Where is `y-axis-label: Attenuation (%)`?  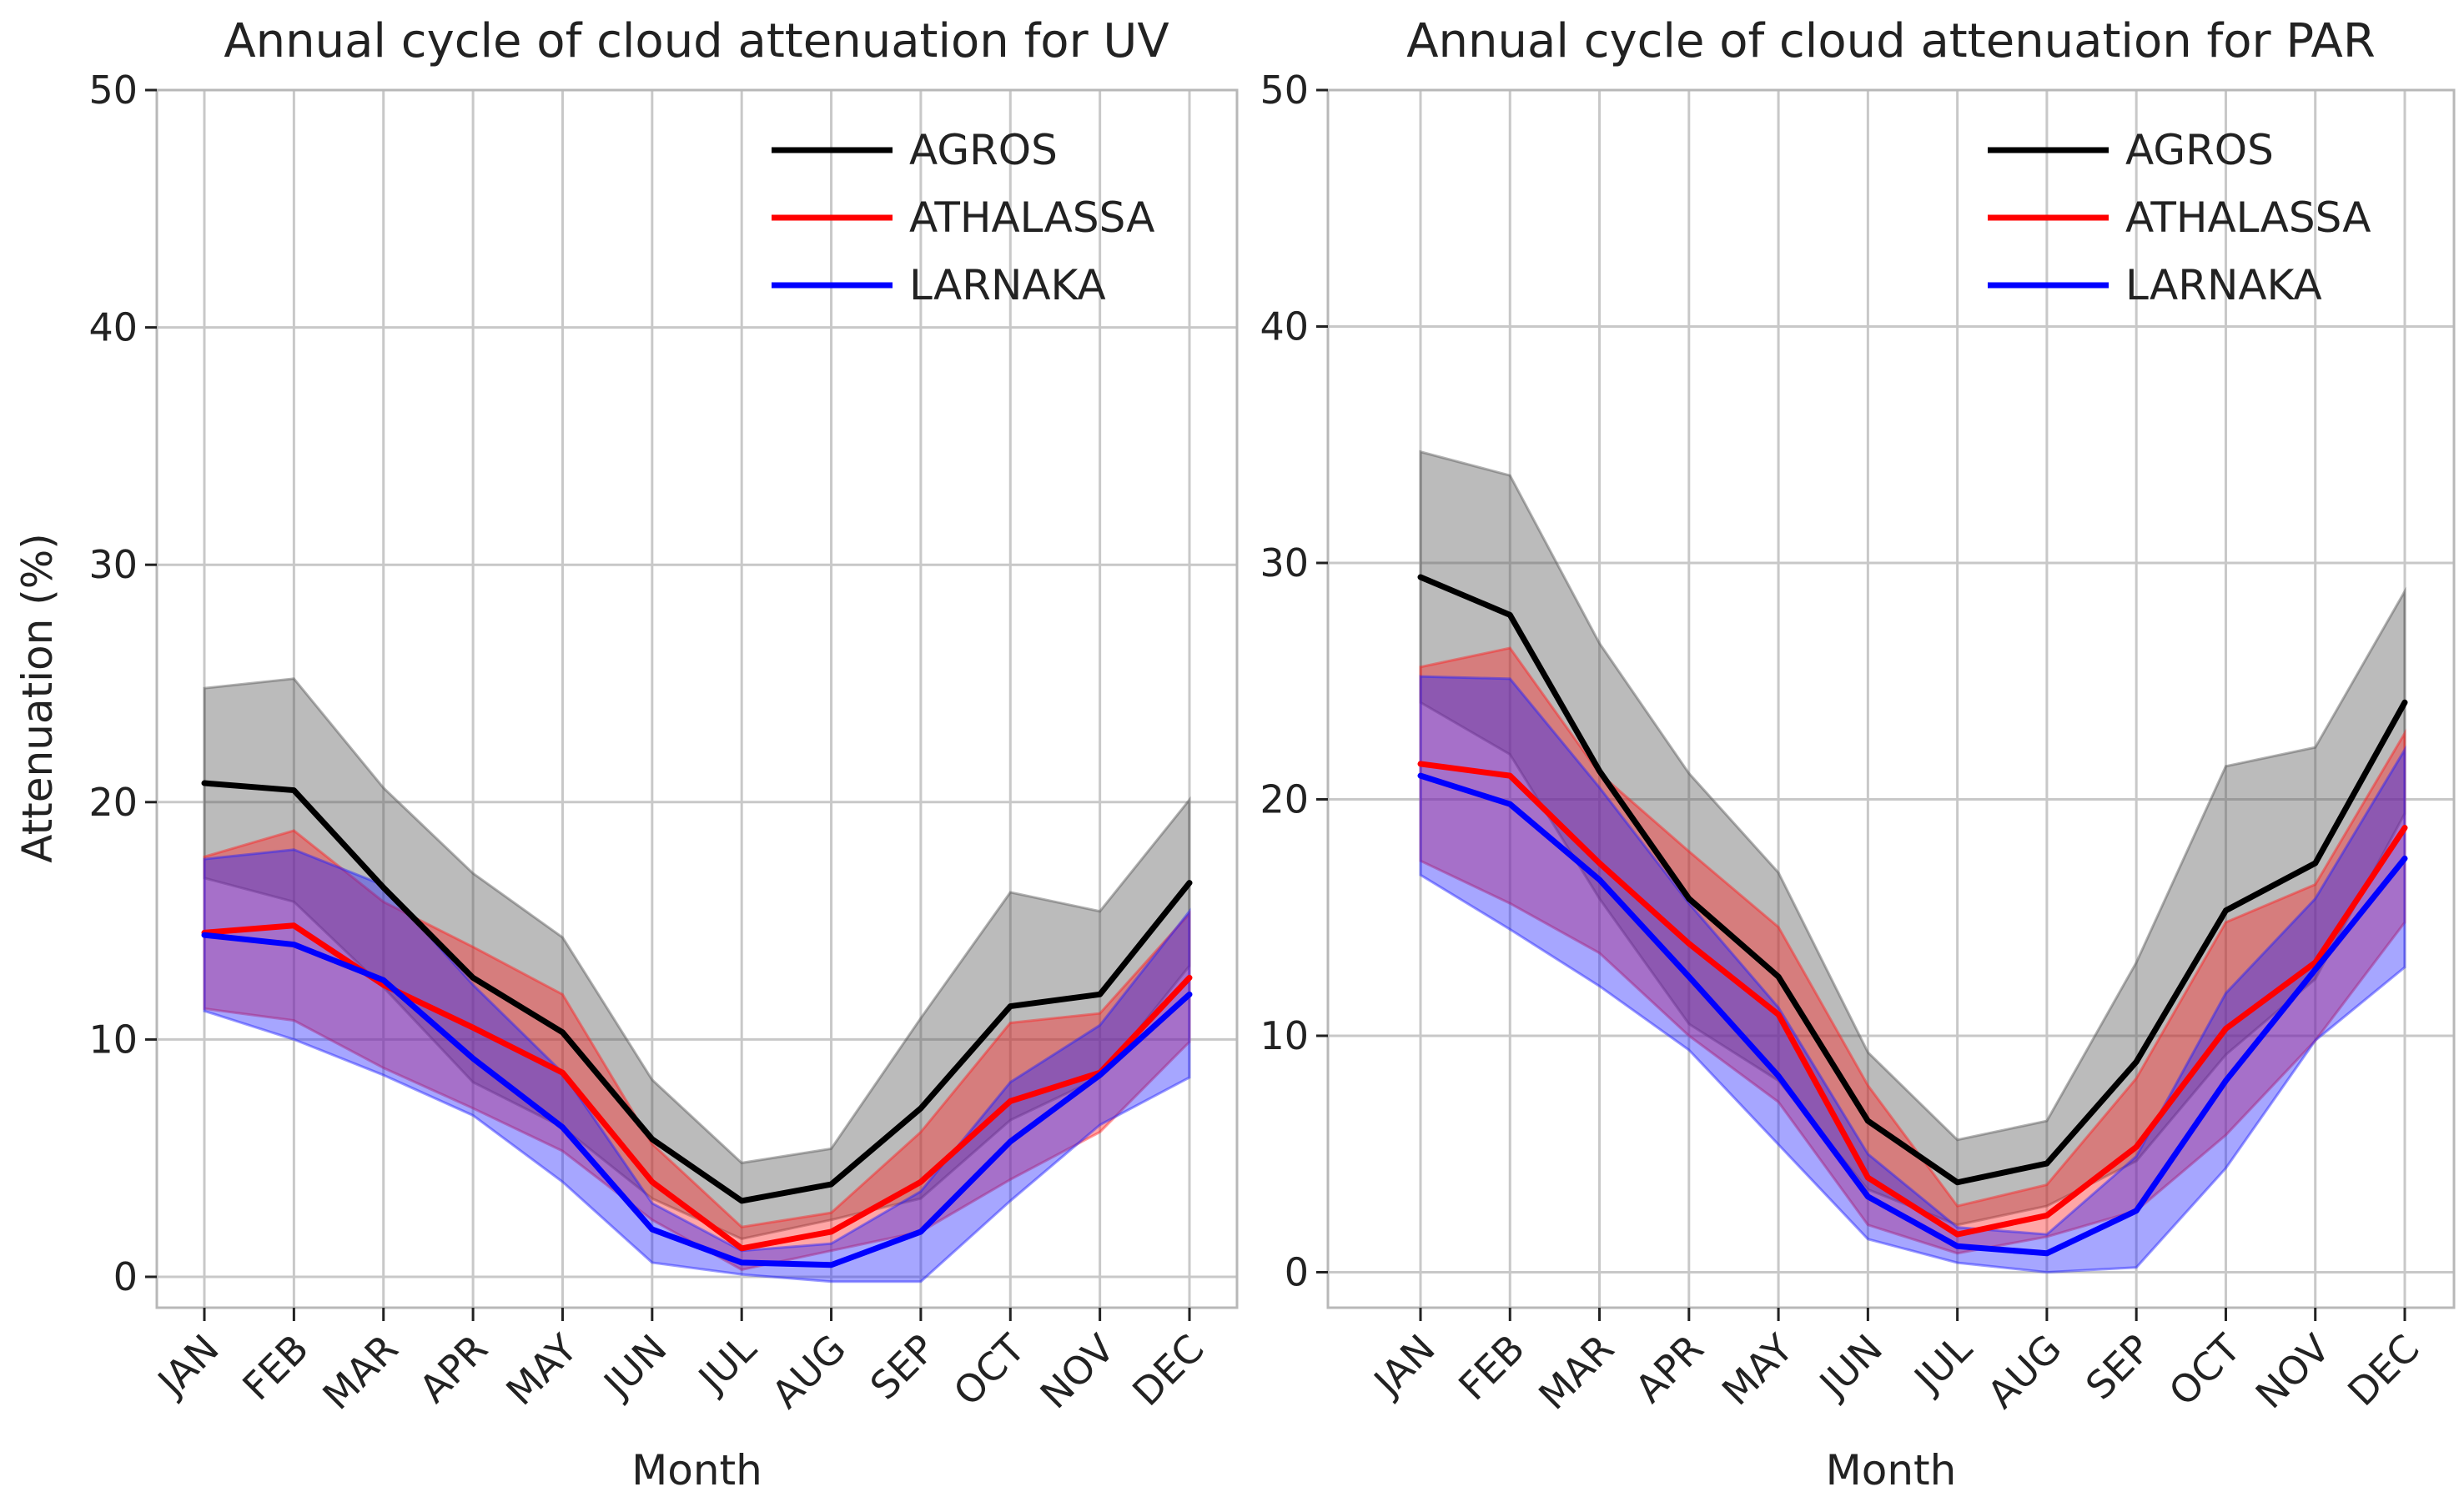 y-axis-label: Attenuation (%) is located at coordinates (37, 698).